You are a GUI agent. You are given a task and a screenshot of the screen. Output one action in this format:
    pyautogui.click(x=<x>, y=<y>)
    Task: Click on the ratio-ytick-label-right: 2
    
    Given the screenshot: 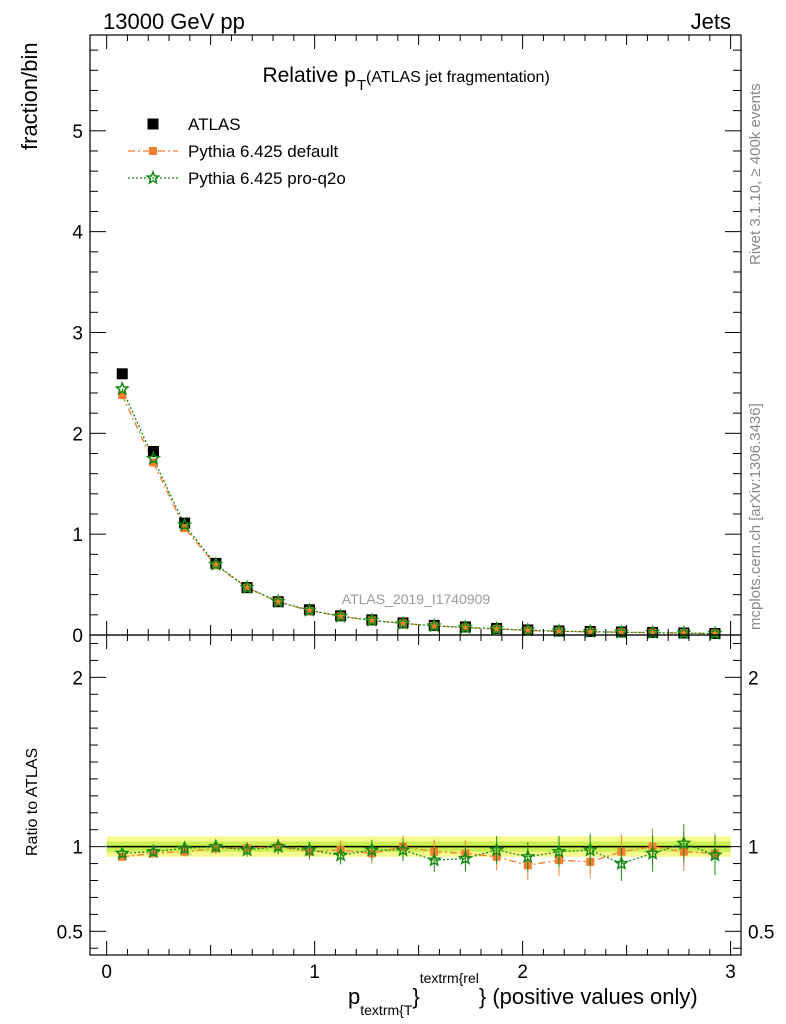 What is the action you would take?
    pyautogui.click(x=753, y=678)
    